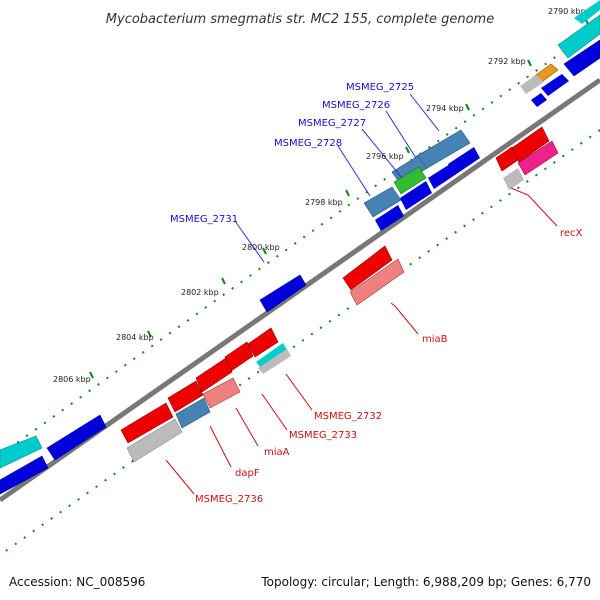  What do you see at coordinates (185, 396) in the screenshot?
I see `gene-dapF-red` at bounding box center [185, 396].